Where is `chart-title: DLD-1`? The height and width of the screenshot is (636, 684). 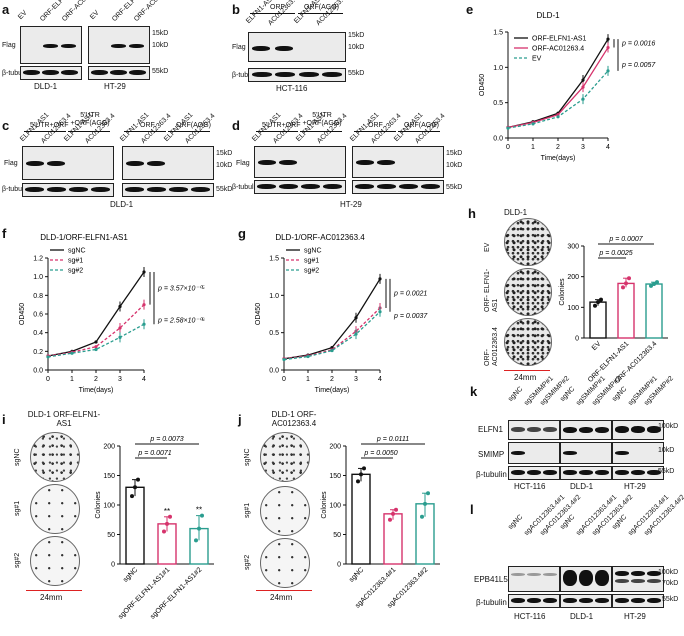
chart-title: DLD-1 is located at coordinates (548, 15).